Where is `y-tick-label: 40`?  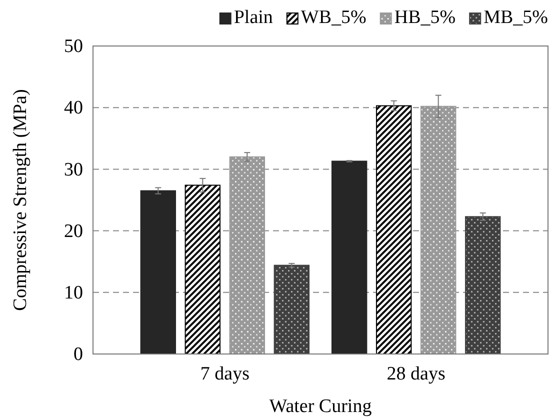 y-tick-label: 40 is located at coordinates (73, 108).